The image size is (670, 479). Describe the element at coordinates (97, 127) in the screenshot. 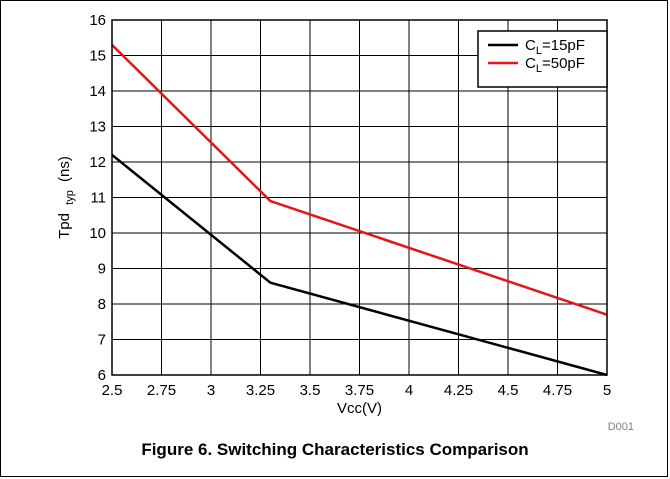

I see `y-tick-label: 13` at that location.